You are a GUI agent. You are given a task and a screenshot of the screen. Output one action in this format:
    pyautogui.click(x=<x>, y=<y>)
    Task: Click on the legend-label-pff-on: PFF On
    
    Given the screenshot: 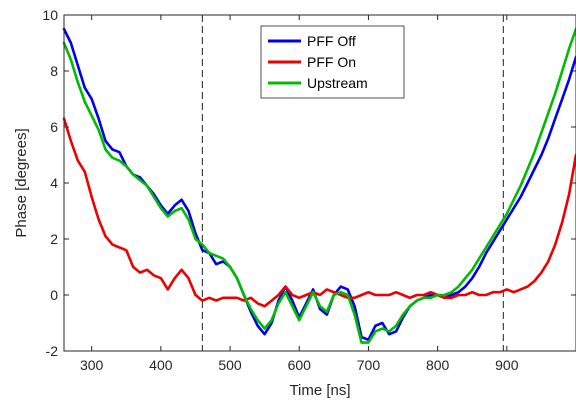 What is the action you would take?
    pyautogui.click(x=331, y=62)
    